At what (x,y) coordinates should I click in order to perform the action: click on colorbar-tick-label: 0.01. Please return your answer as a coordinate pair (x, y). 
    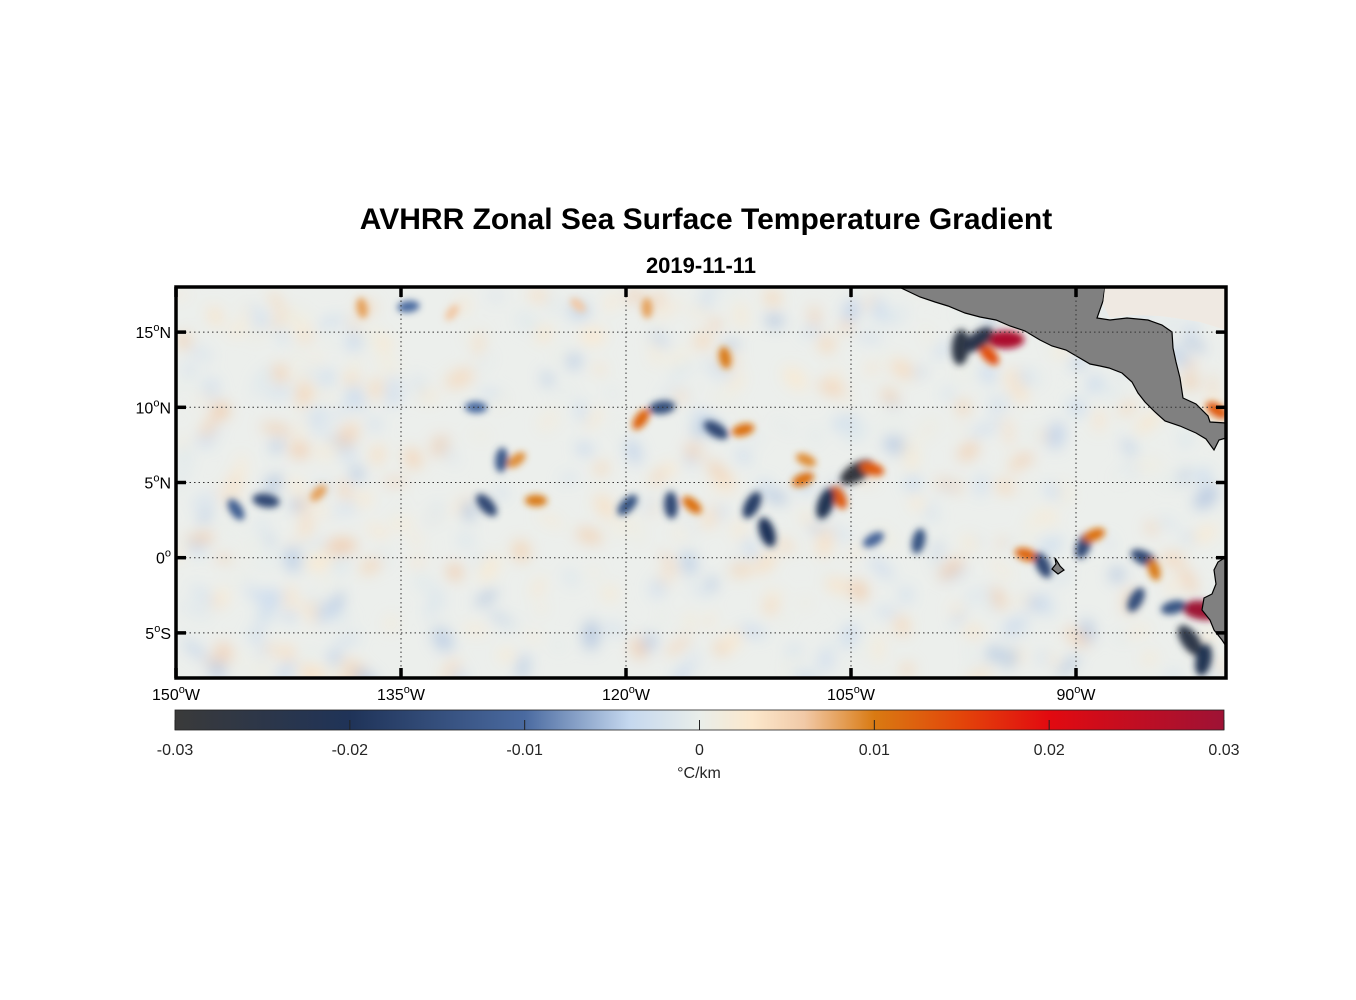
    Looking at the image, I should click on (874, 750).